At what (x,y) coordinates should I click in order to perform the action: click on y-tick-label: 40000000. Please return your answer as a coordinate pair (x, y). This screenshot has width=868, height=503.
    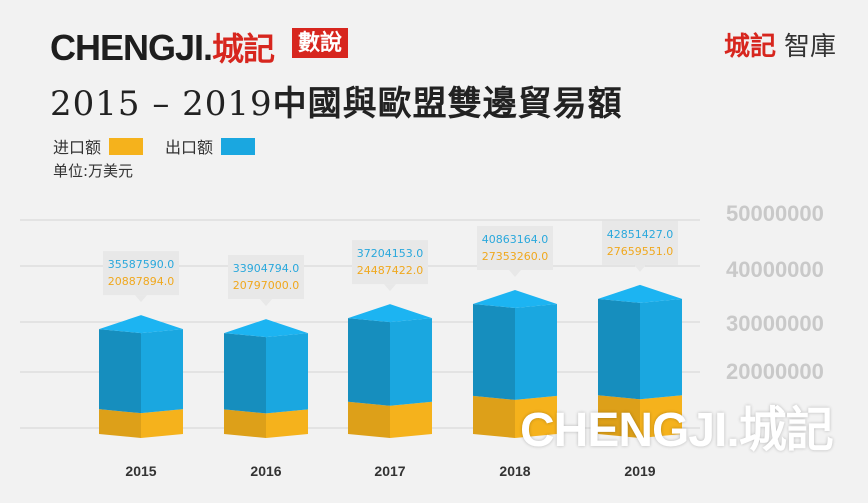
    Looking at the image, I should click on (775, 269).